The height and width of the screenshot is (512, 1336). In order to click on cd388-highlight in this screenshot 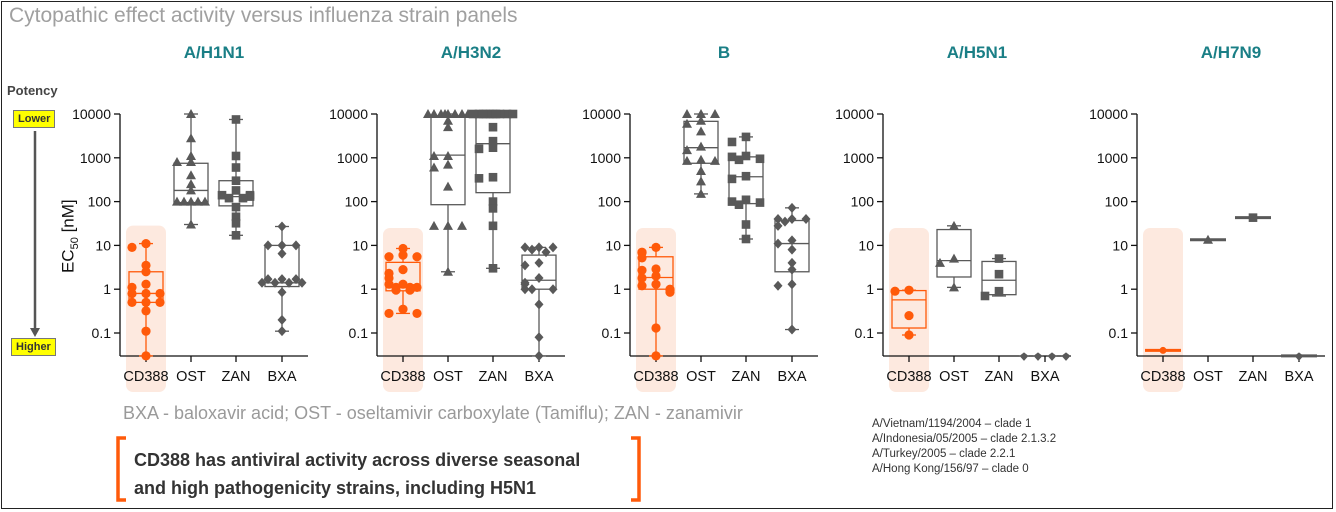, I will do `click(1163, 310)`.